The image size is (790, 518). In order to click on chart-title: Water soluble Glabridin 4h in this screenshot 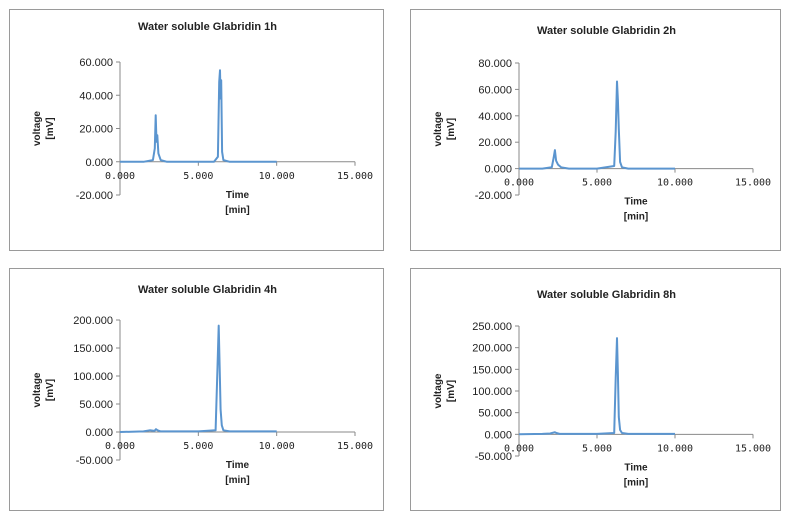, I will do `click(207, 290)`.